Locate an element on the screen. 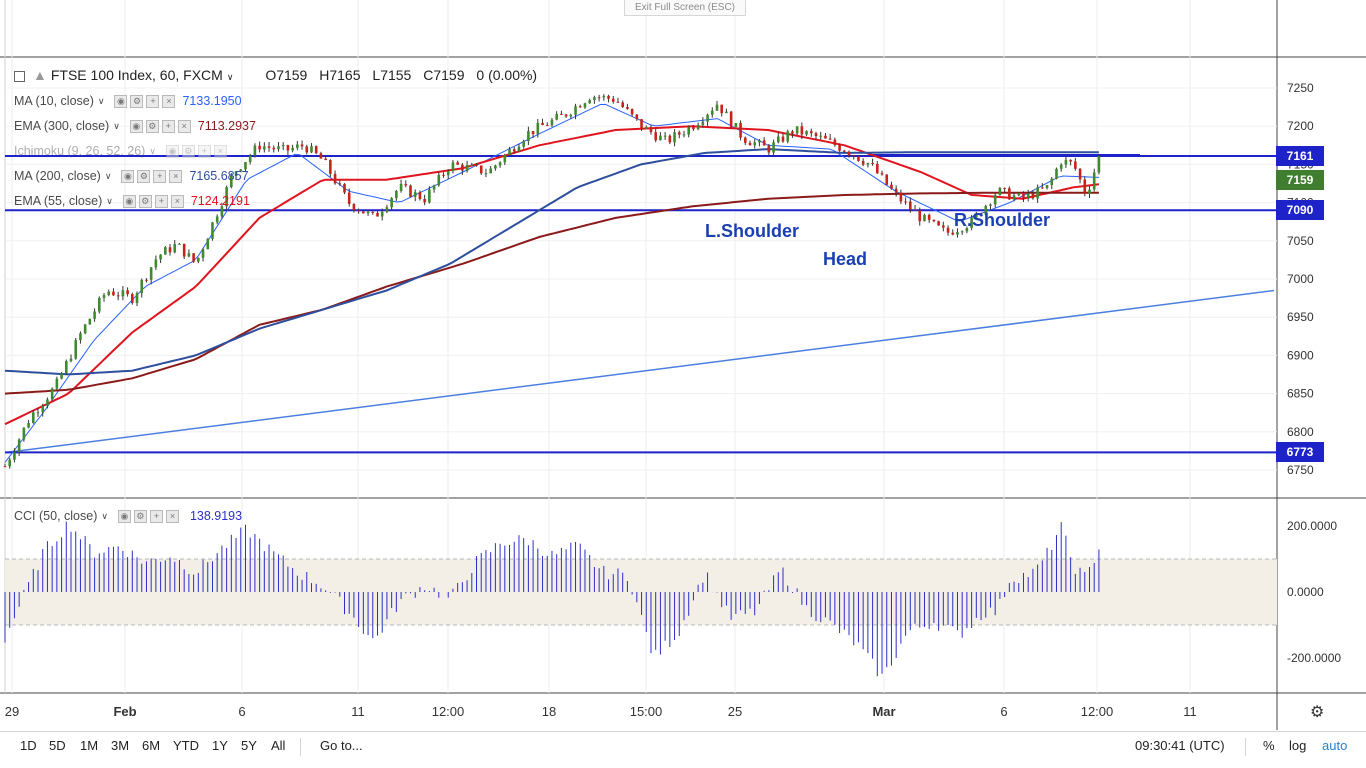 The image size is (1366, 768). left-shoulder-annotation: L.Shoulder is located at coordinates (752, 231).